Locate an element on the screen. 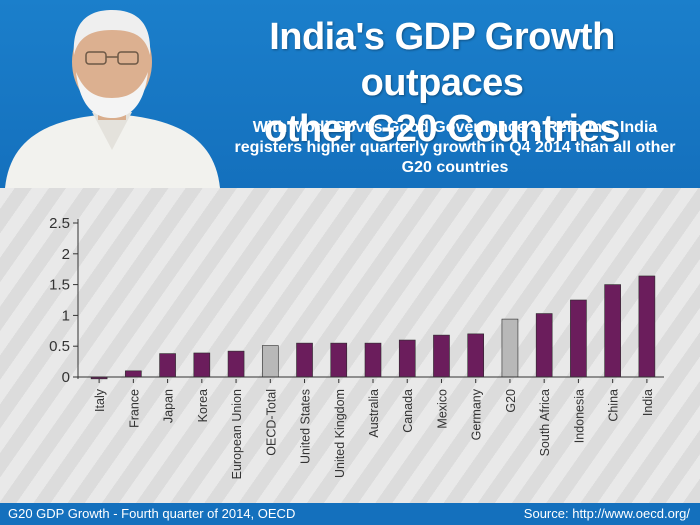  bar-india is located at coordinates (647, 326).